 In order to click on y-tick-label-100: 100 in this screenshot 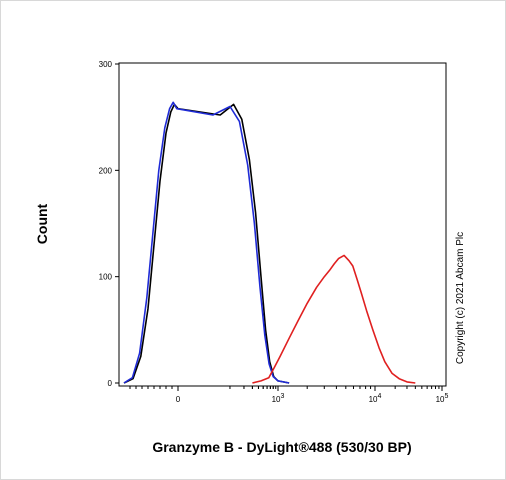, I will do `click(106, 277)`.